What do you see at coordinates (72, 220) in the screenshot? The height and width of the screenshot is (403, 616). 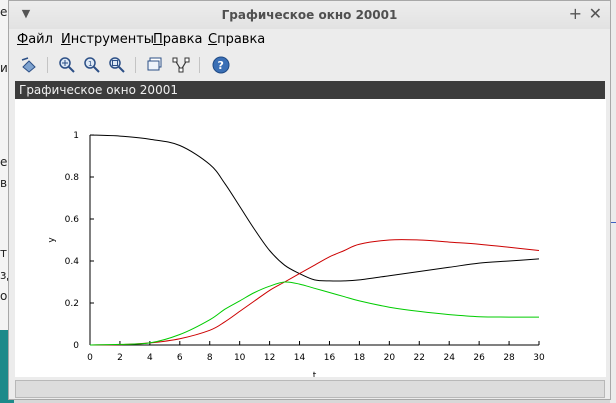 I see `y-tick-label: 0.6` at bounding box center [72, 220].